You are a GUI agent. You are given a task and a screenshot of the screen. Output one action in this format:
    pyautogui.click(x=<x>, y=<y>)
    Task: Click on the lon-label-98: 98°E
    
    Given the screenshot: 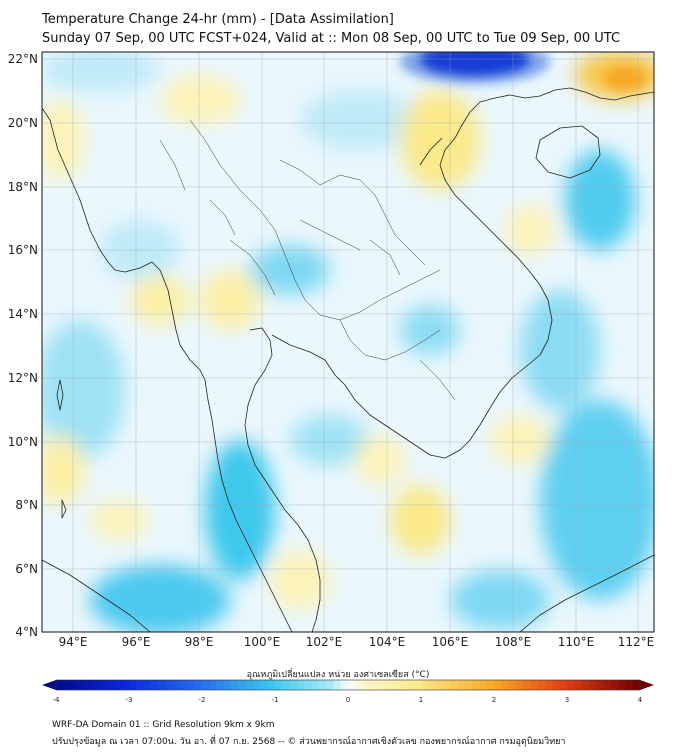 What is the action you would take?
    pyautogui.click(x=199, y=642)
    